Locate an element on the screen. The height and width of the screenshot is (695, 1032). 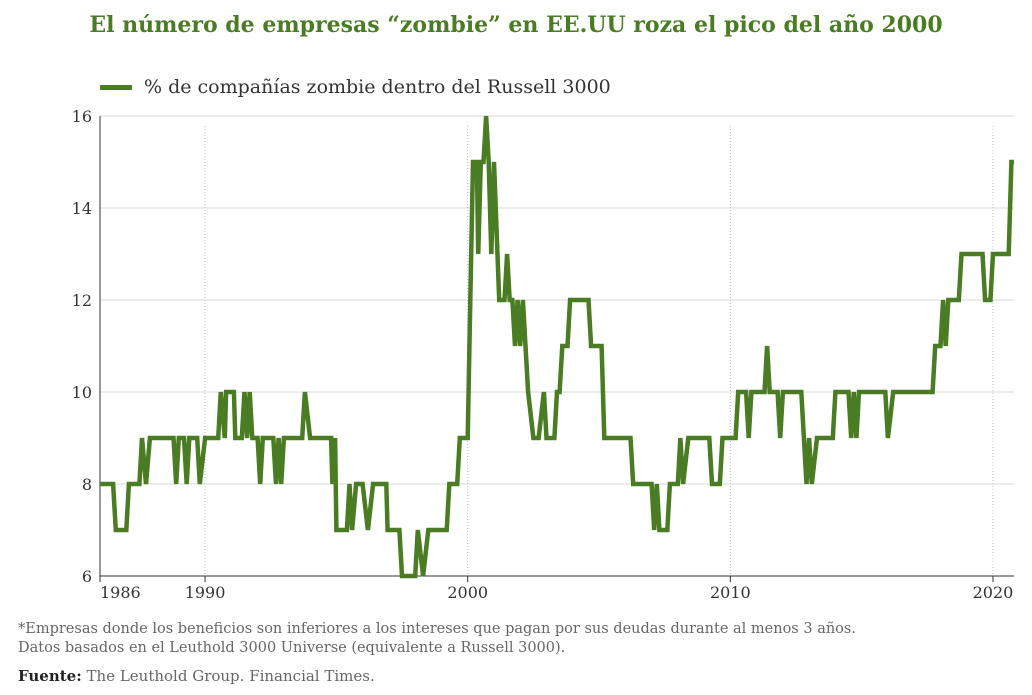
legend-swatch is located at coordinates (116, 87).